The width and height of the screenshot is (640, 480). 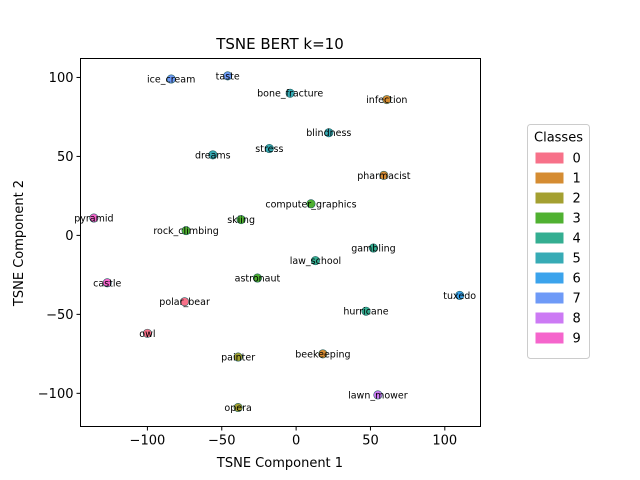 I want to click on point-label: opera, so click(x=237, y=408).